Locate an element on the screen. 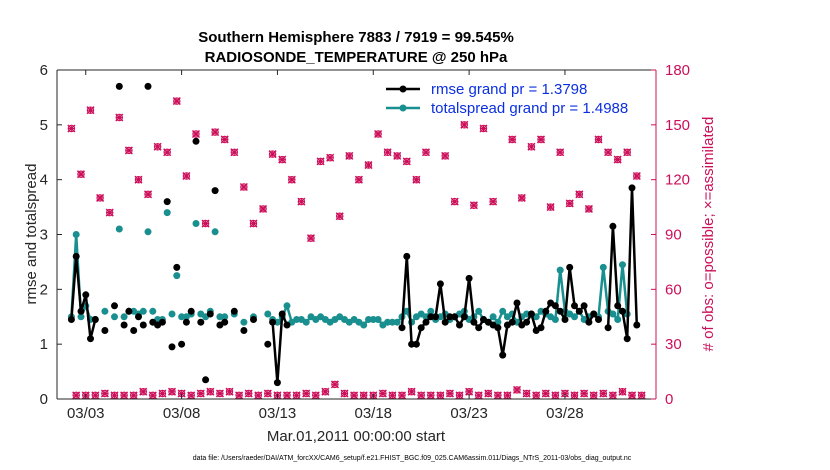  y-axis-label-left: rmse and totalspread is located at coordinates (31, 234).